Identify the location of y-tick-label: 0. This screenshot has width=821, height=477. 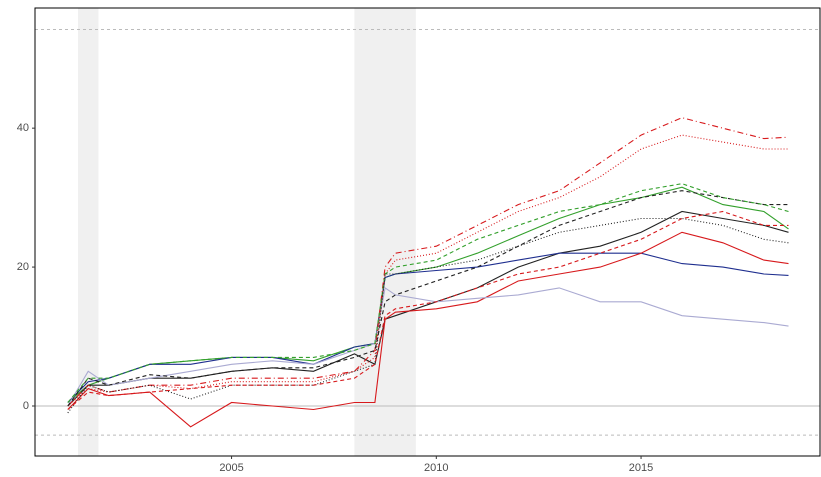
(26, 406).